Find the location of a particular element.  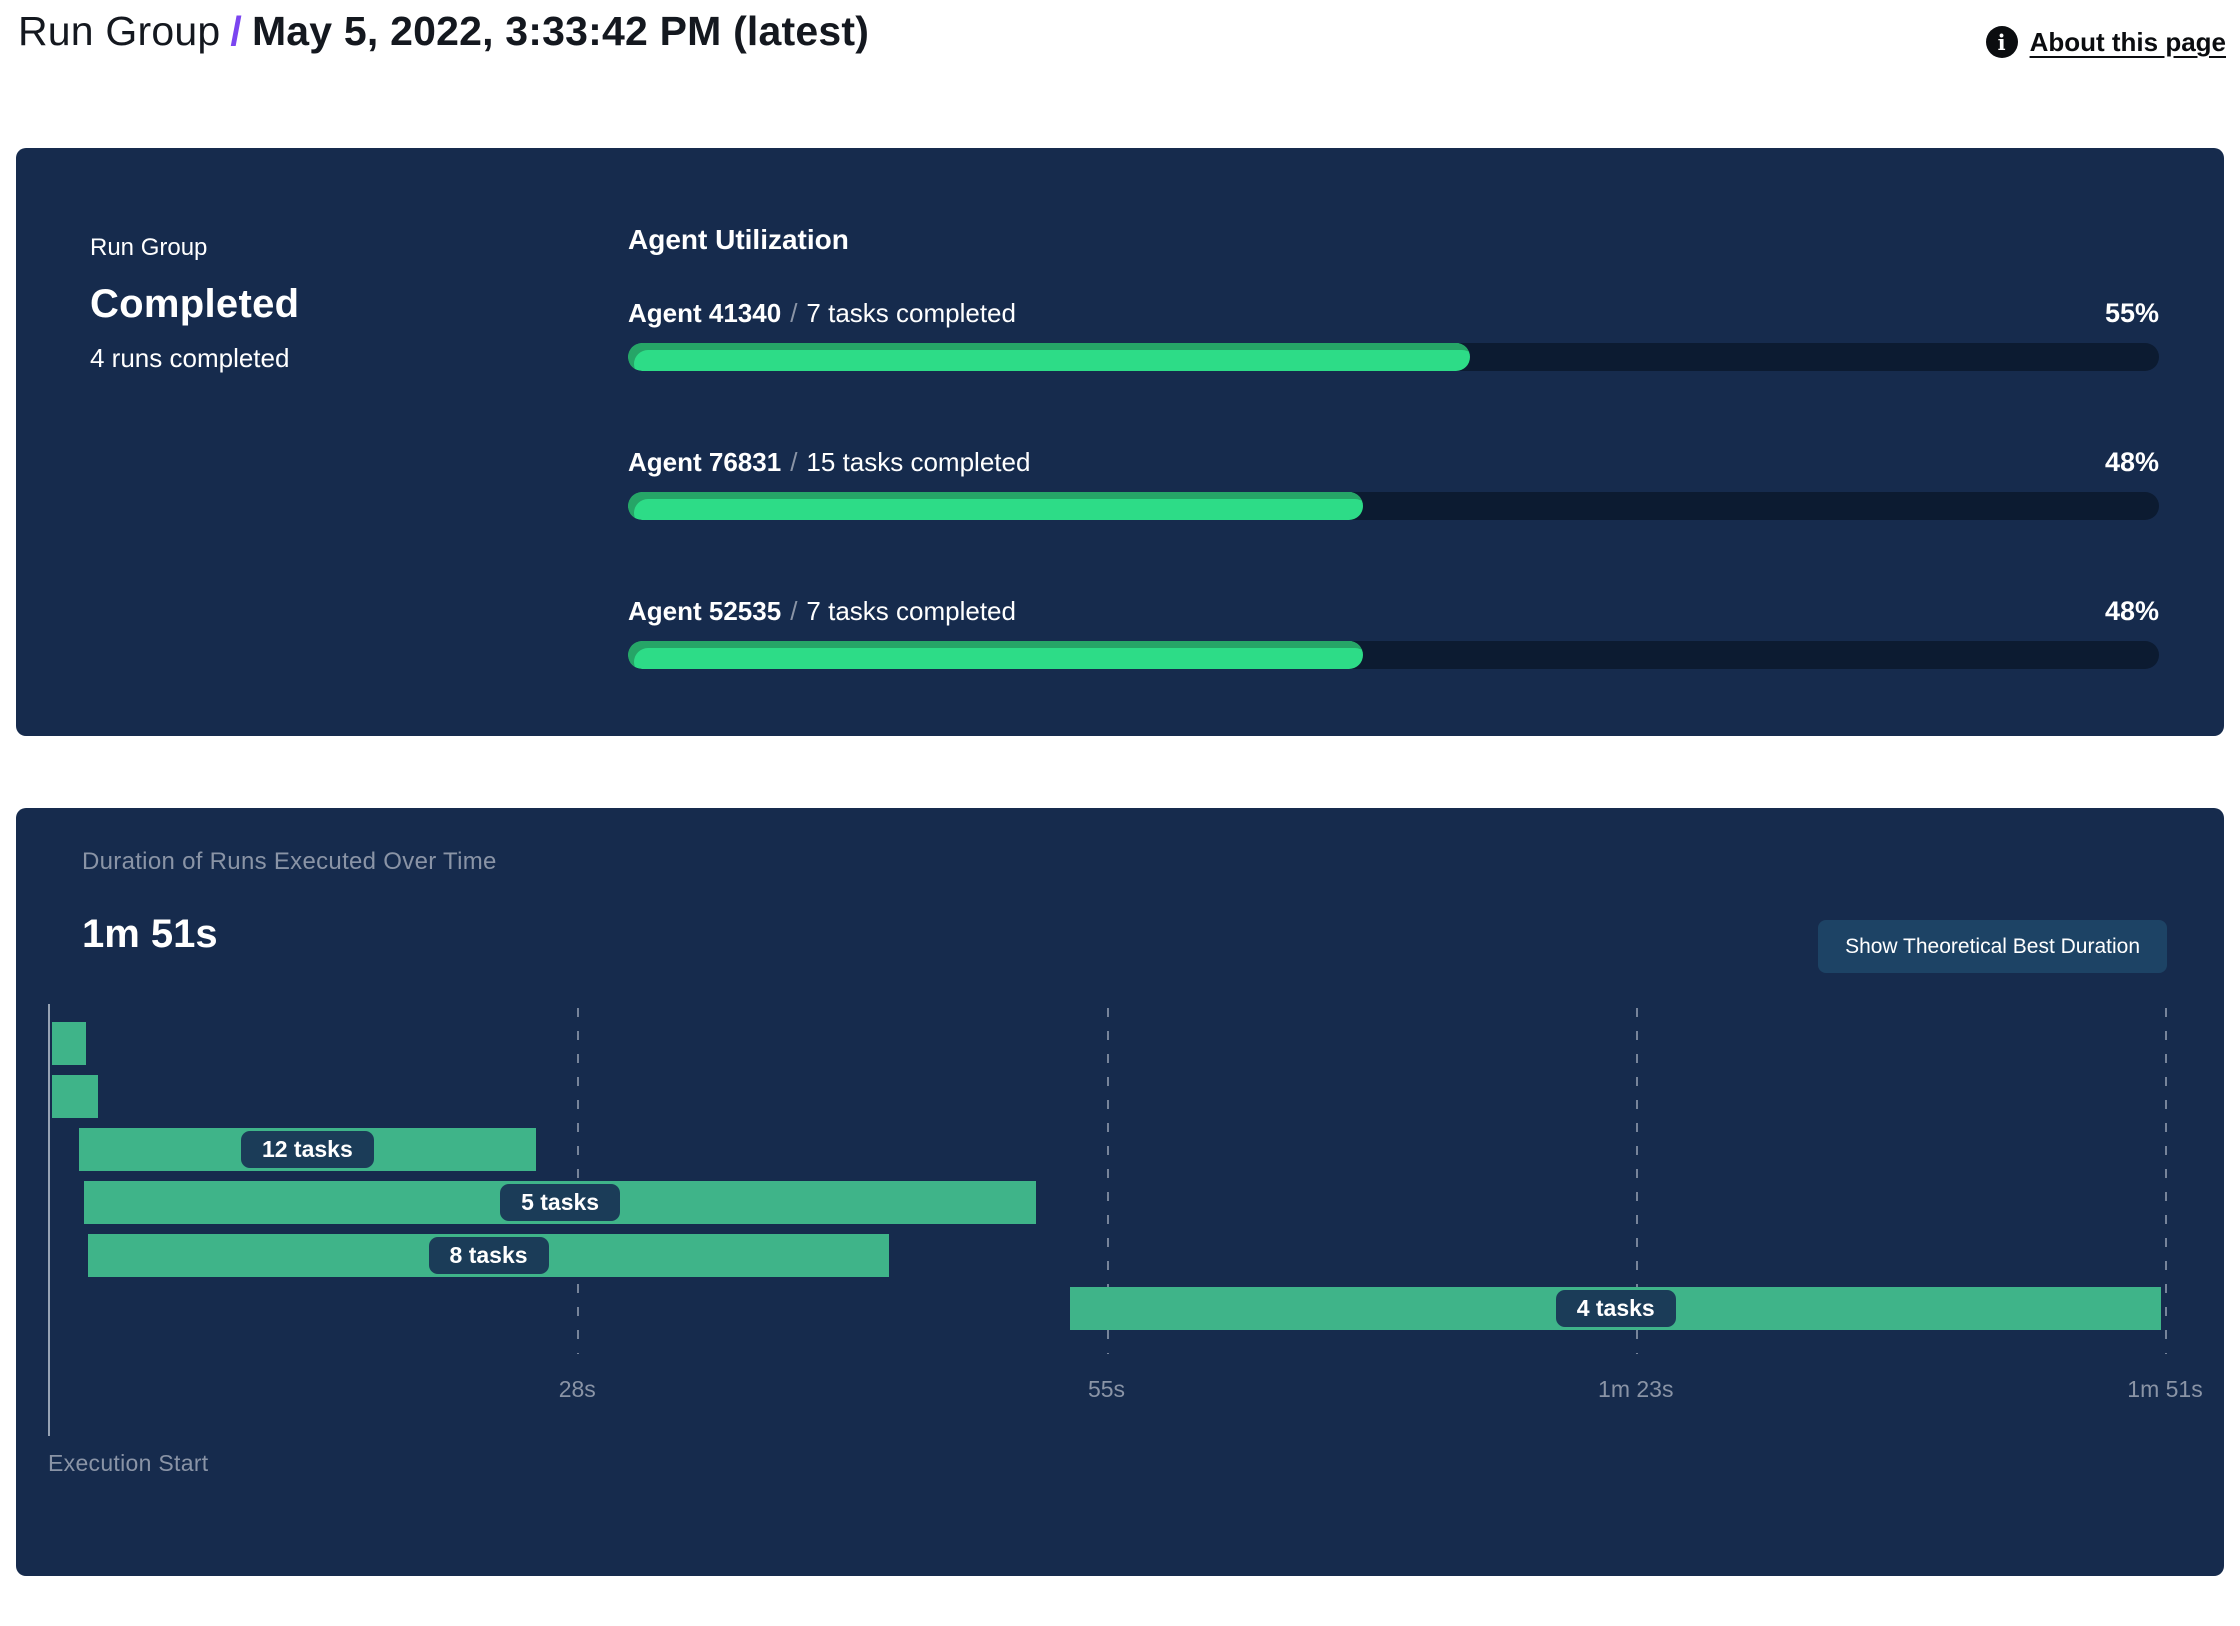

run-duration-bar: 4 tasks is located at coordinates (1616, 1308).